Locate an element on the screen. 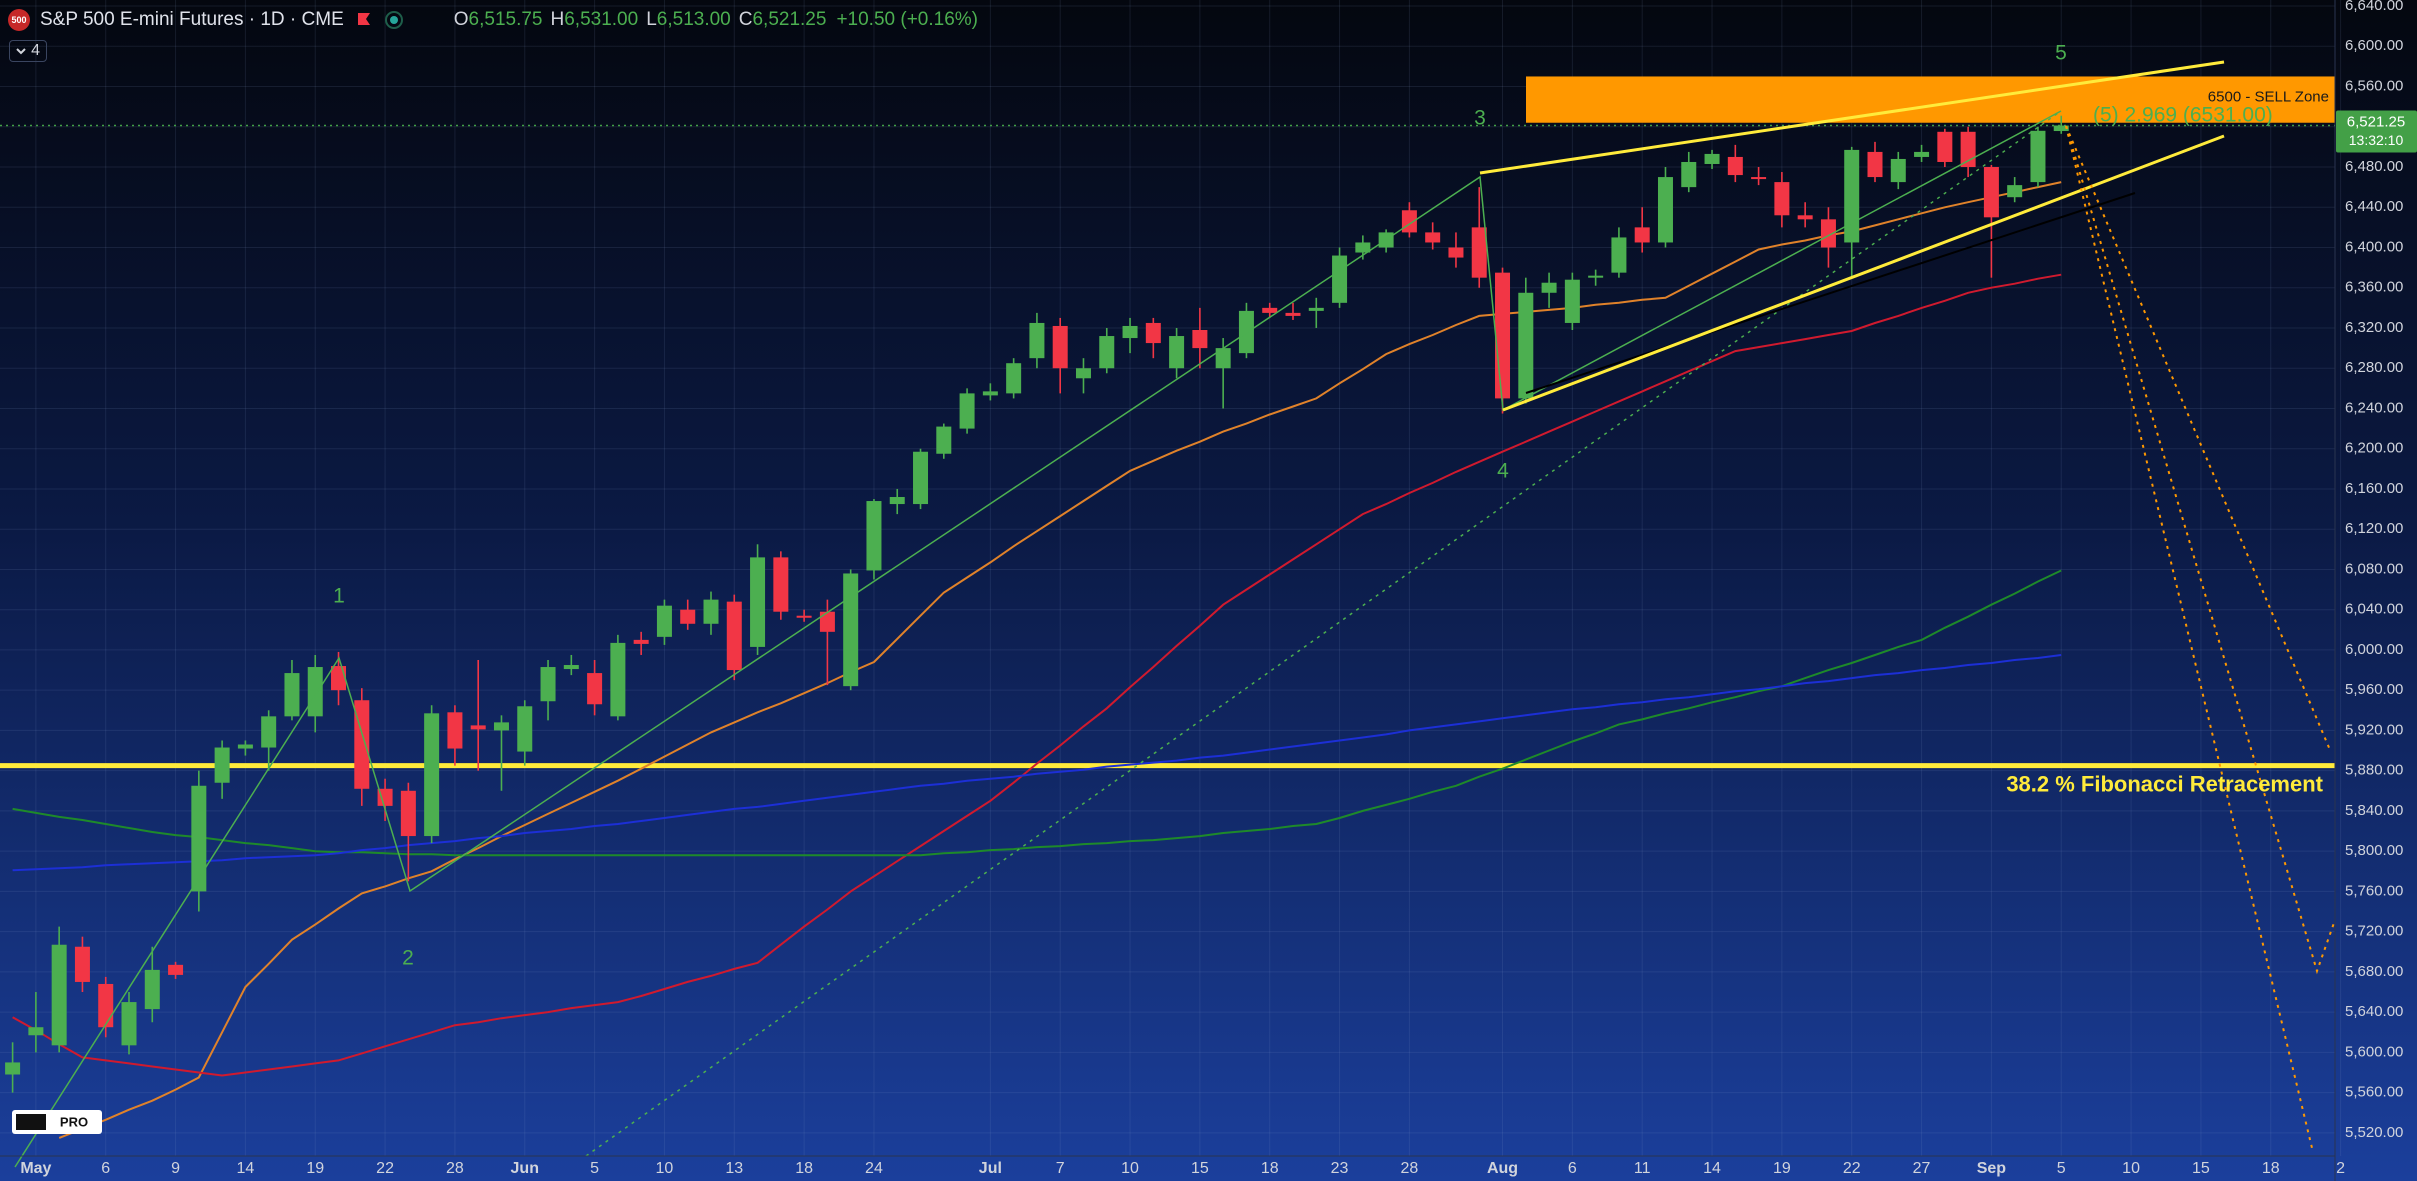 Image resolution: width=2417 pixels, height=1181 pixels. ohlc-key: H is located at coordinates (557, 19).